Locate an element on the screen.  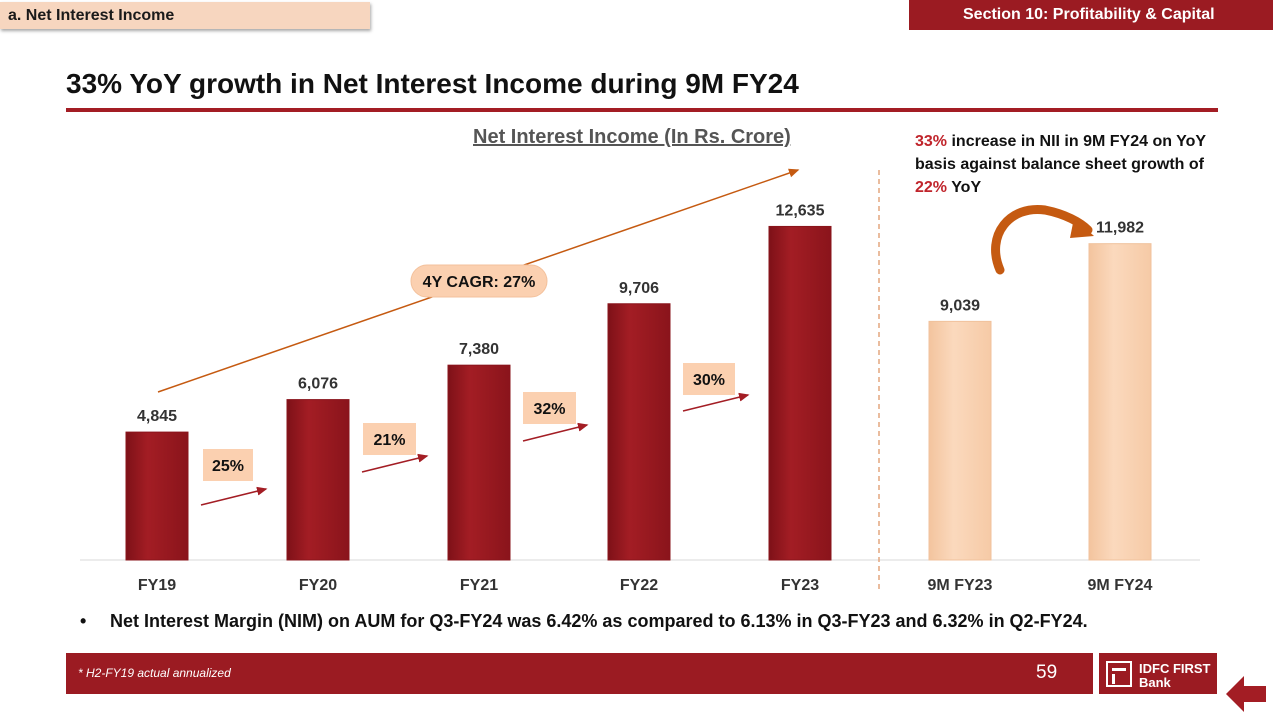
back-arrow-icon is located at coordinates (1247, 694).